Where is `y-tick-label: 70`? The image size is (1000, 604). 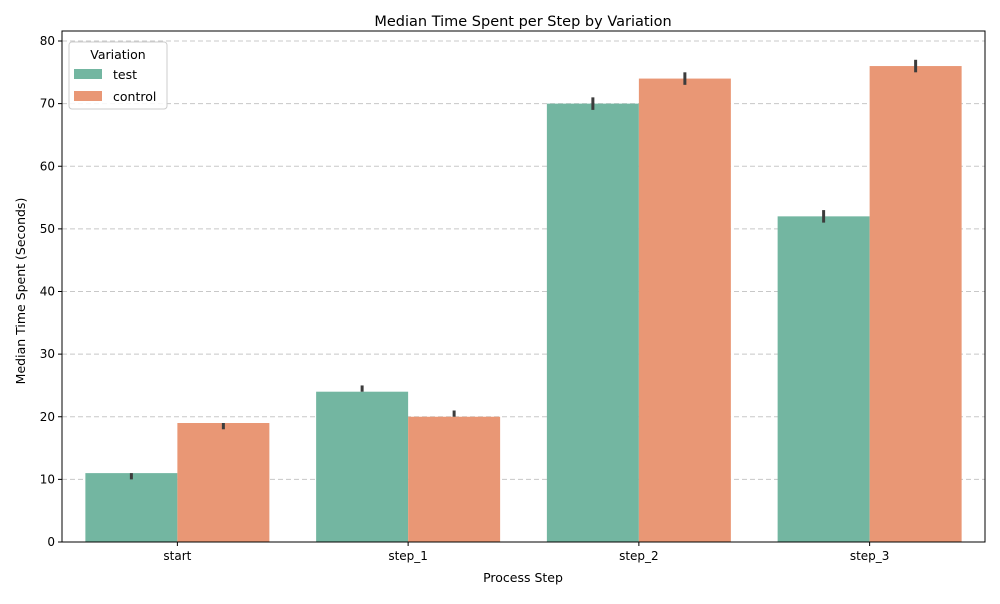
y-tick-label: 70 is located at coordinates (47, 104).